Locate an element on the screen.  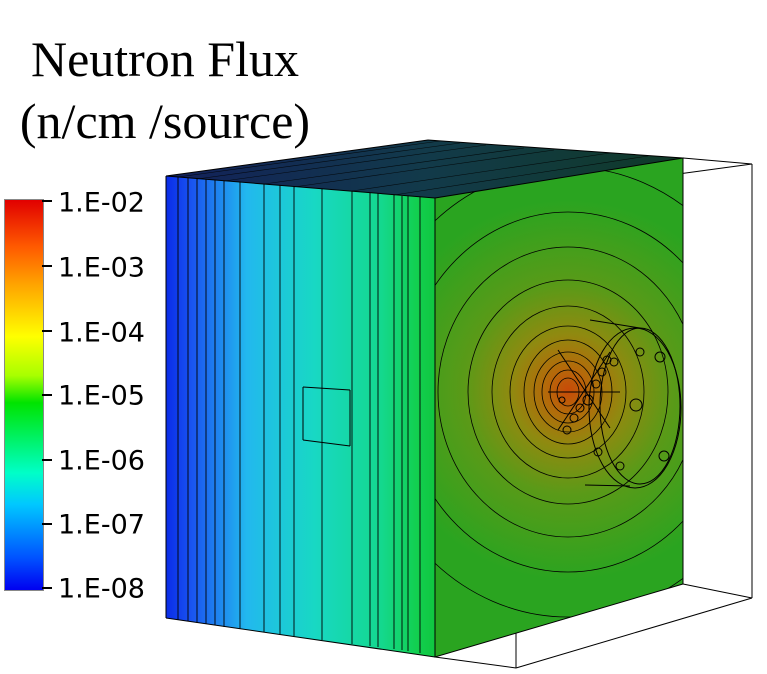
top-face is located at coordinates (424, 169).